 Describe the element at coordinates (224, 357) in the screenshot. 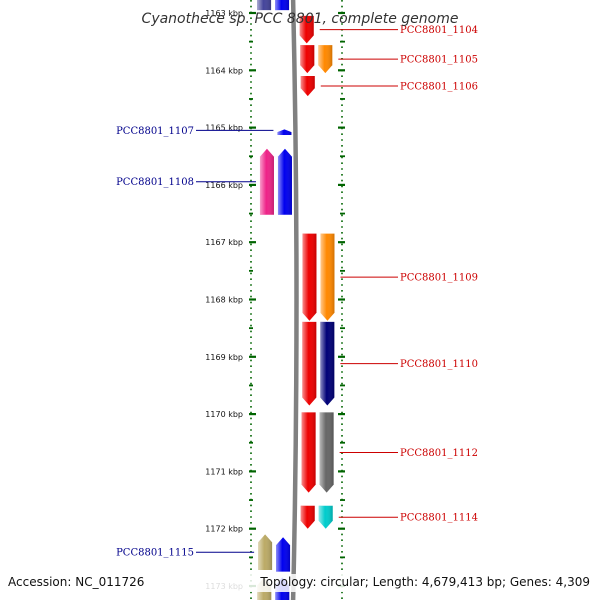

I see `kbp-tick-label: 1169 kbp` at that location.